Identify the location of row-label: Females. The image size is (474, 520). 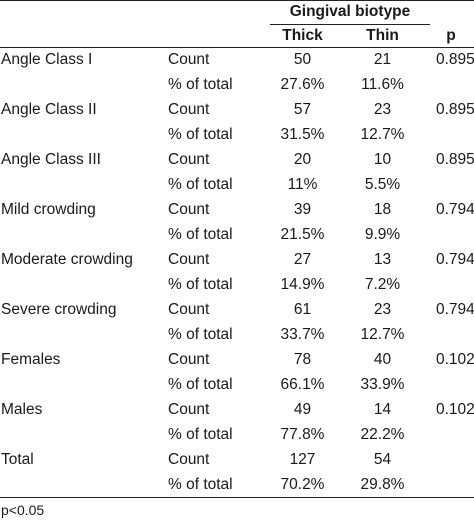
(31, 359).